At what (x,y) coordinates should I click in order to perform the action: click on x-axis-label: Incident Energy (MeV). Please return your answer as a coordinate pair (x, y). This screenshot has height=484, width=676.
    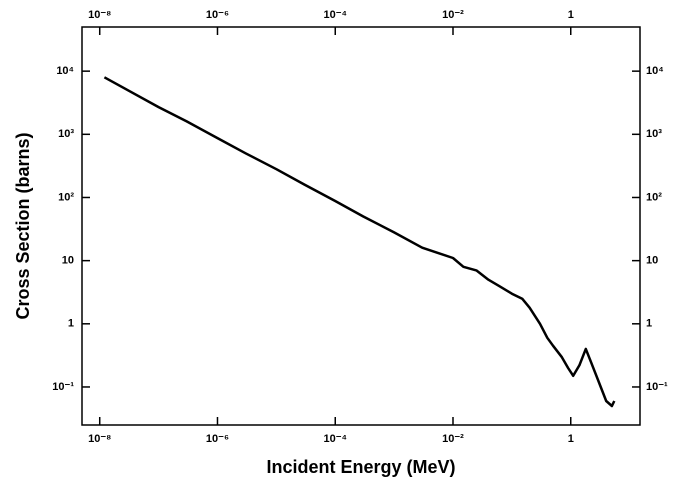
    Looking at the image, I should click on (360, 467).